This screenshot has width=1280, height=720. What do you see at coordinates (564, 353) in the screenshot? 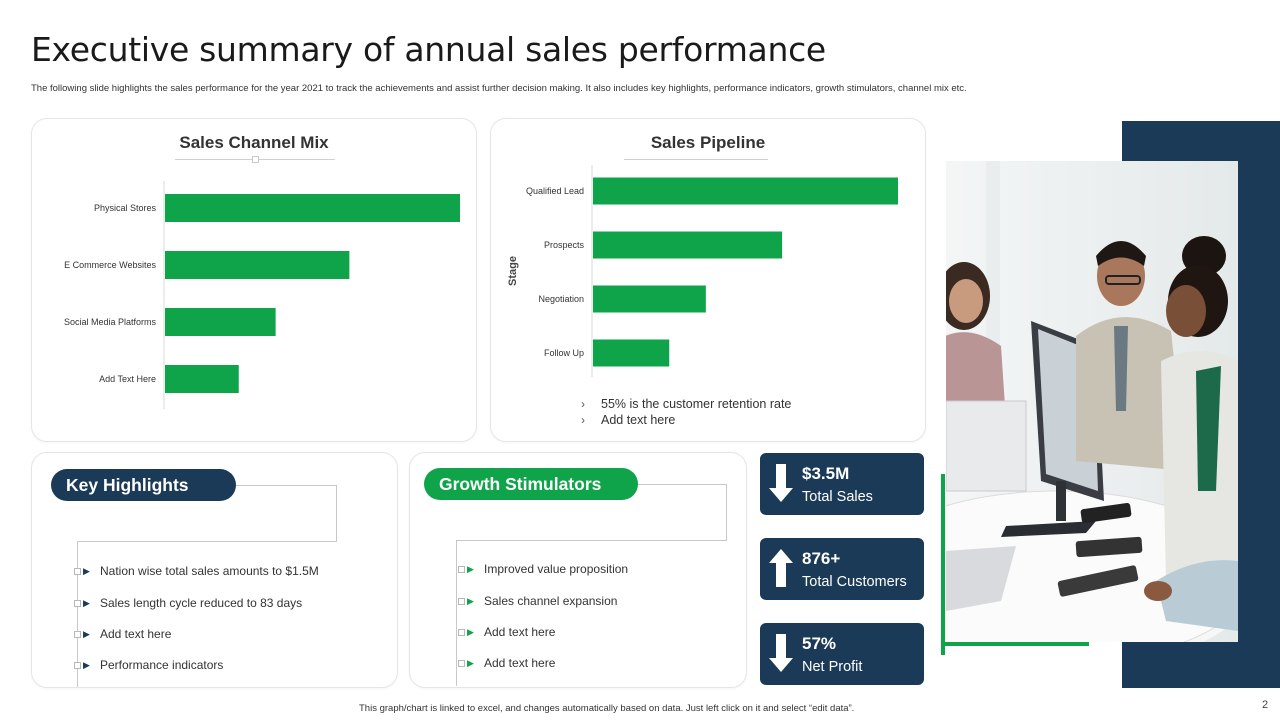
I see `category-label: Follow Up` at bounding box center [564, 353].